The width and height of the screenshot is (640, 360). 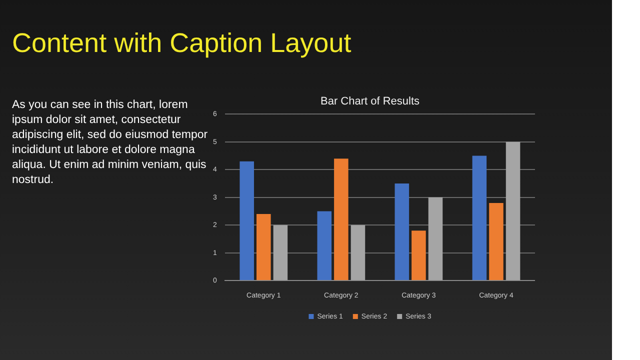 I want to click on text: As you can see in this chart, lorem ipsum dolor sit amet, consectetur adipiscing elit, sed do eiusmod tempor incididunt ut labore et dolore magna aliqua. Ut enim ad minim veniam, quis nostrud., so click(x=110, y=143).